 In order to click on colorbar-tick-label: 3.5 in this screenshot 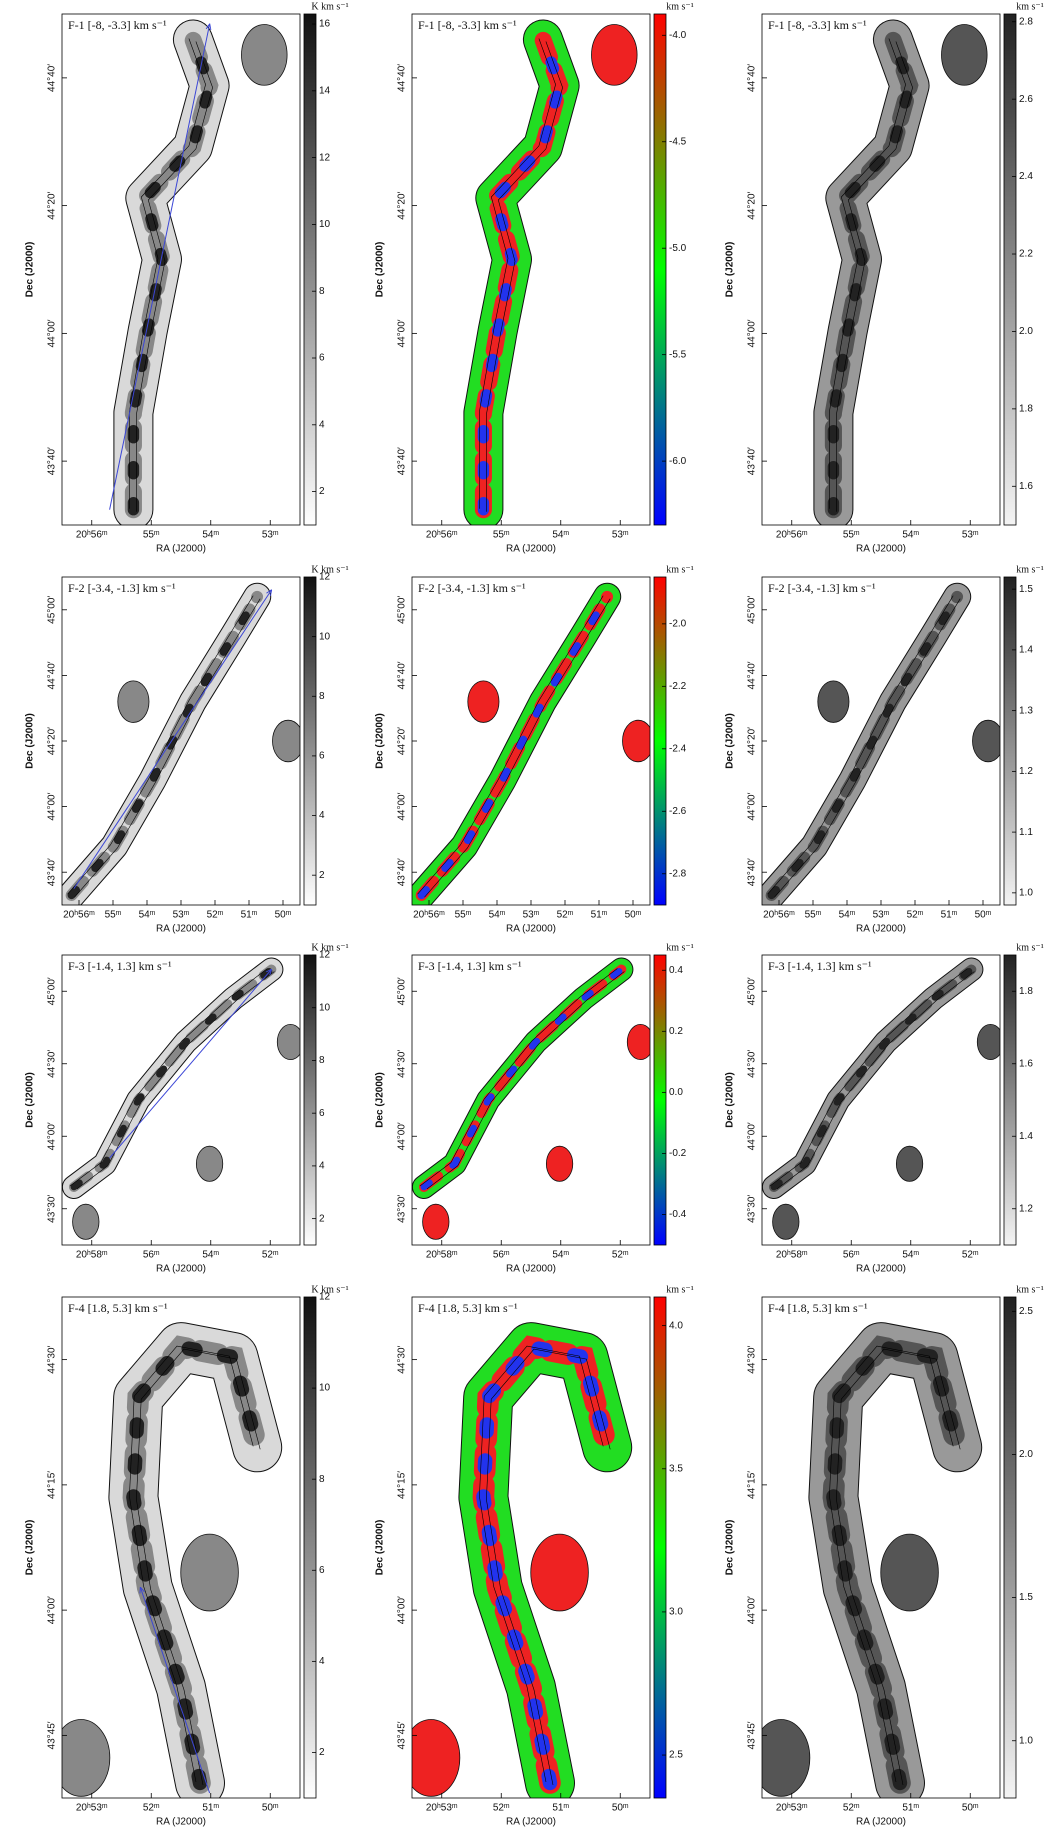, I will do `click(676, 1468)`.